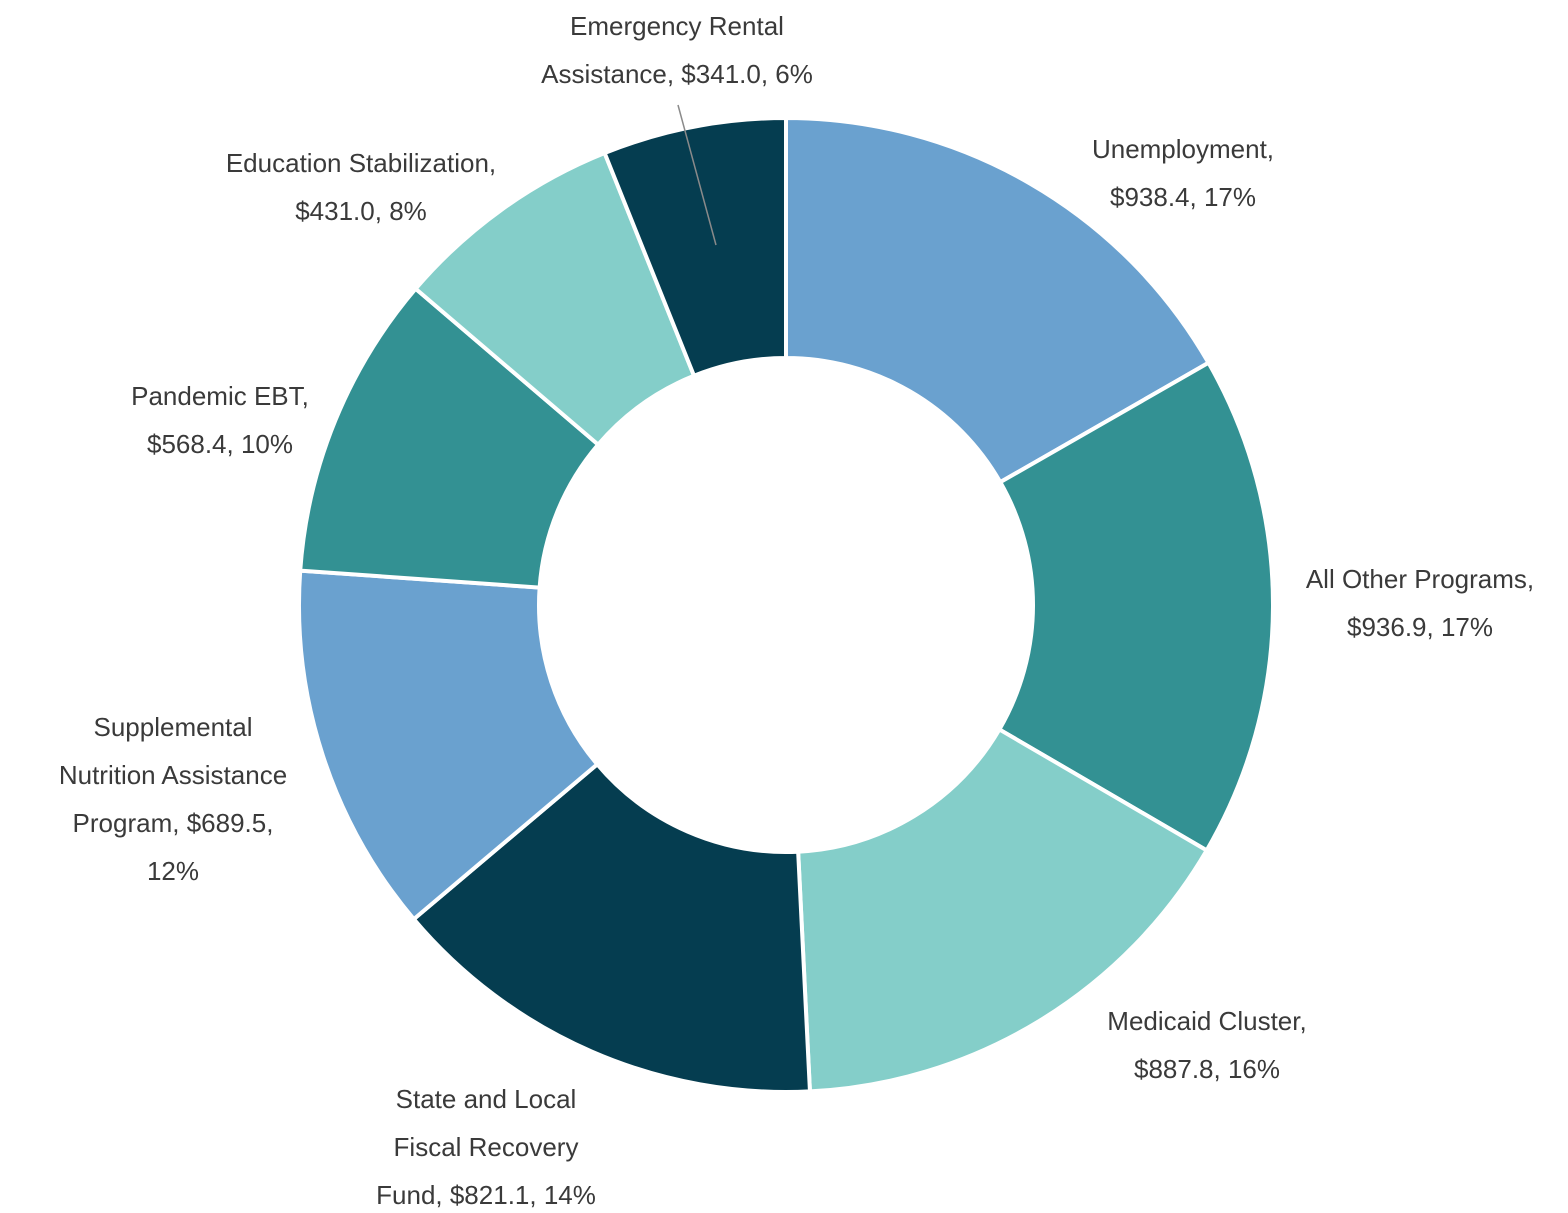 The height and width of the screenshot is (1213, 1568). Describe the element at coordinates (1207, 1045) in the screenshot. I see `slice-label: Medicaid Cluster, $887.8, 16%` at that location.